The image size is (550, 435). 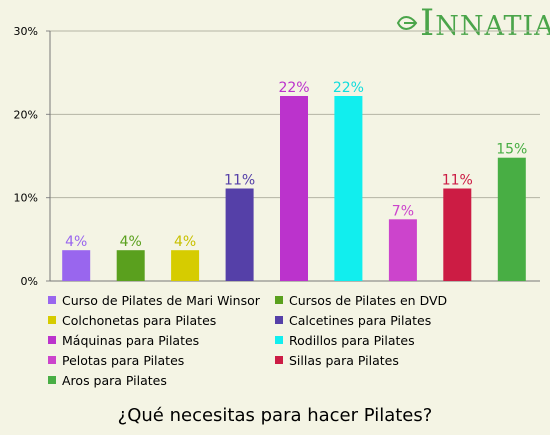 I want to click on y-tick-label: 0%, so click(x=29, y=281).